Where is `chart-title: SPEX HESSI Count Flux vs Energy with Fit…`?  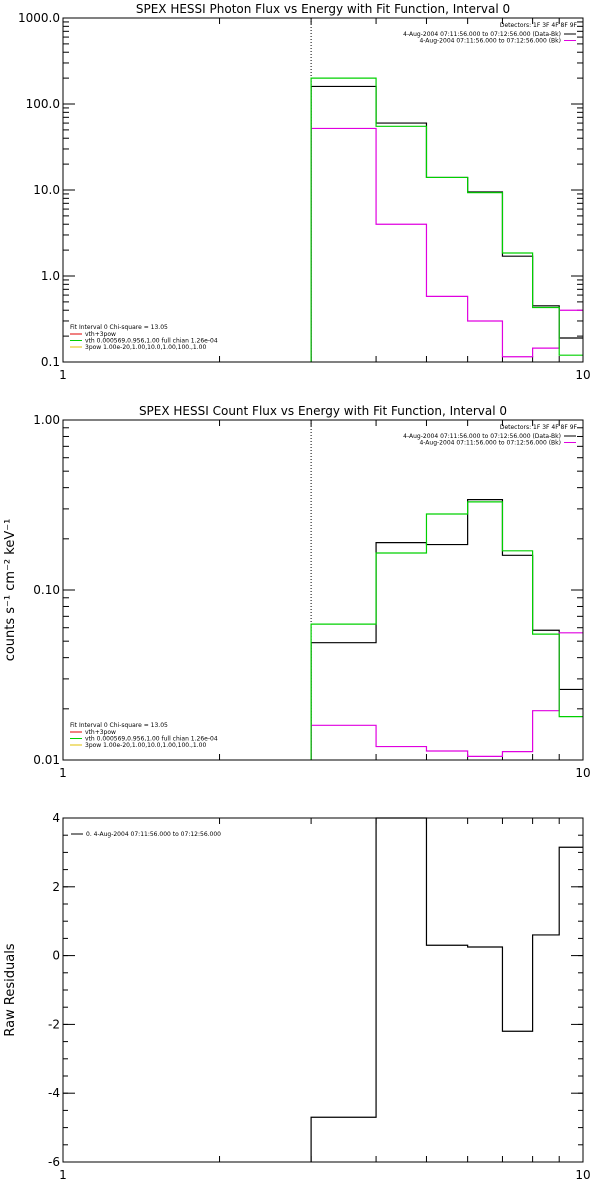 chart-title: SPEX HESSI Count Flux vs Energy with Fit… is located at coordinates (323, 411).